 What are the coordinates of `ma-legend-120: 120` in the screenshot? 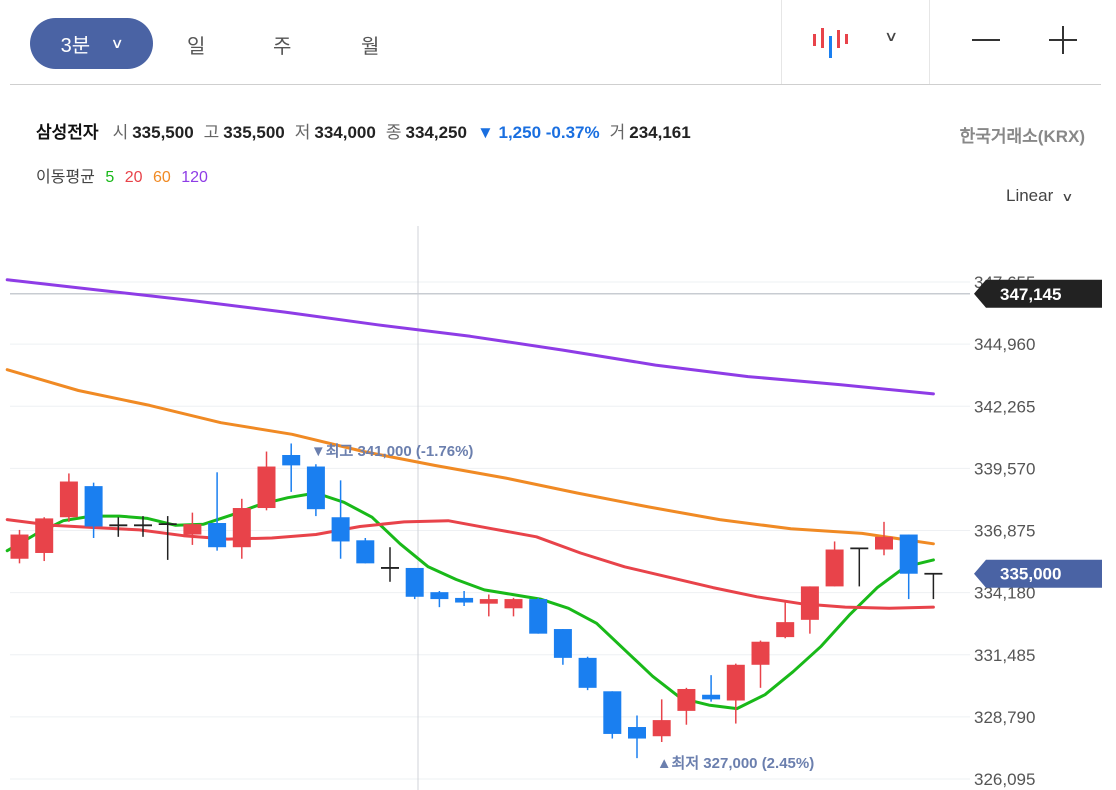 It's located at (194, 177).